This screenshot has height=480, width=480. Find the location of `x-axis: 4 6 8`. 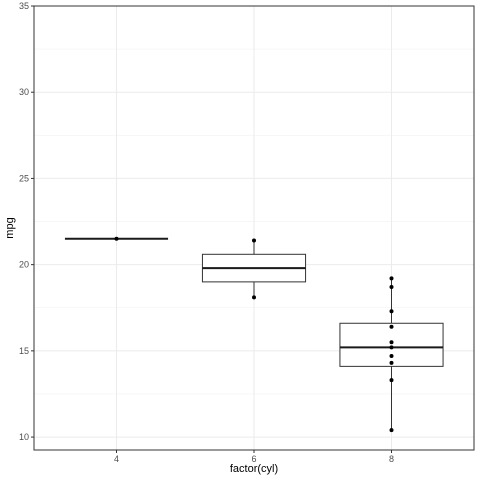

x-axis: 4 6 8 is located at coordinates (254, 457).